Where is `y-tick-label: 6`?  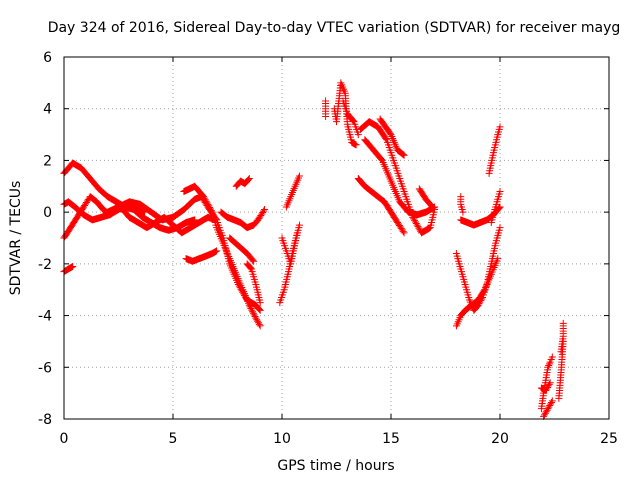 y-tick-label: 6 is located at coordinates (47, 58).